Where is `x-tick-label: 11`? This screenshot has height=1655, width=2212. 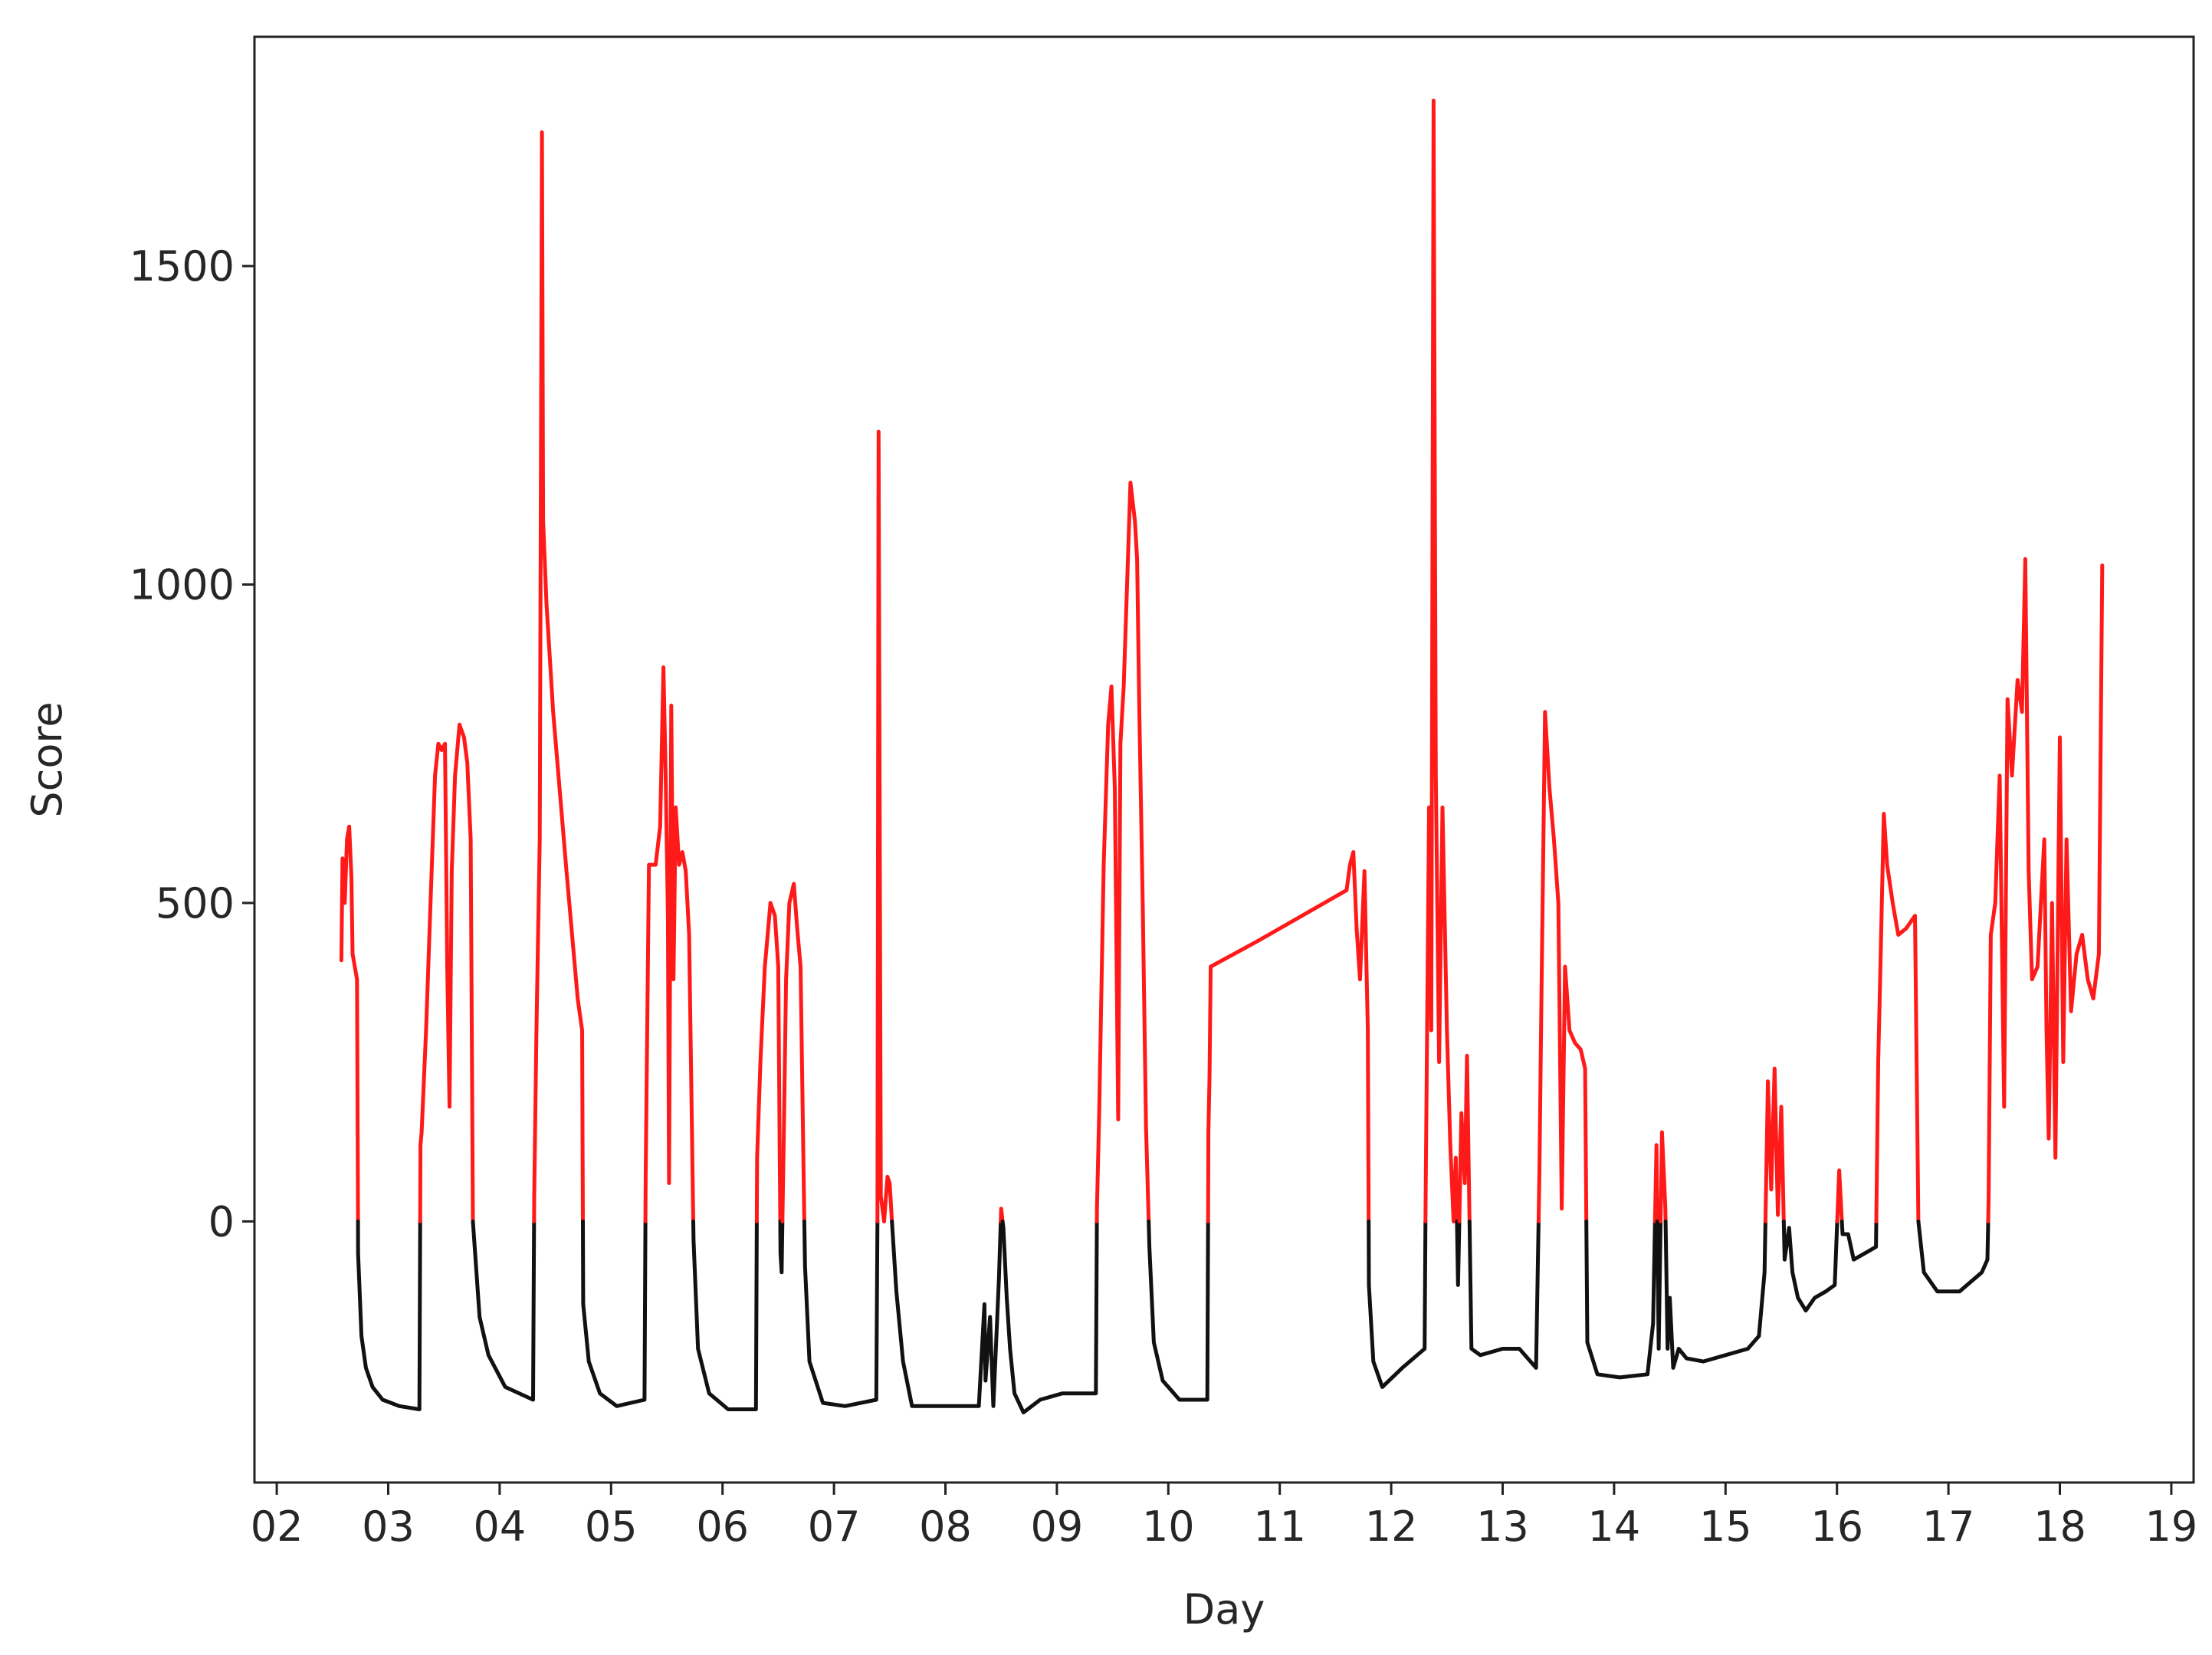
x-tick-label: 11 is located at coordinates (1279, 1526).